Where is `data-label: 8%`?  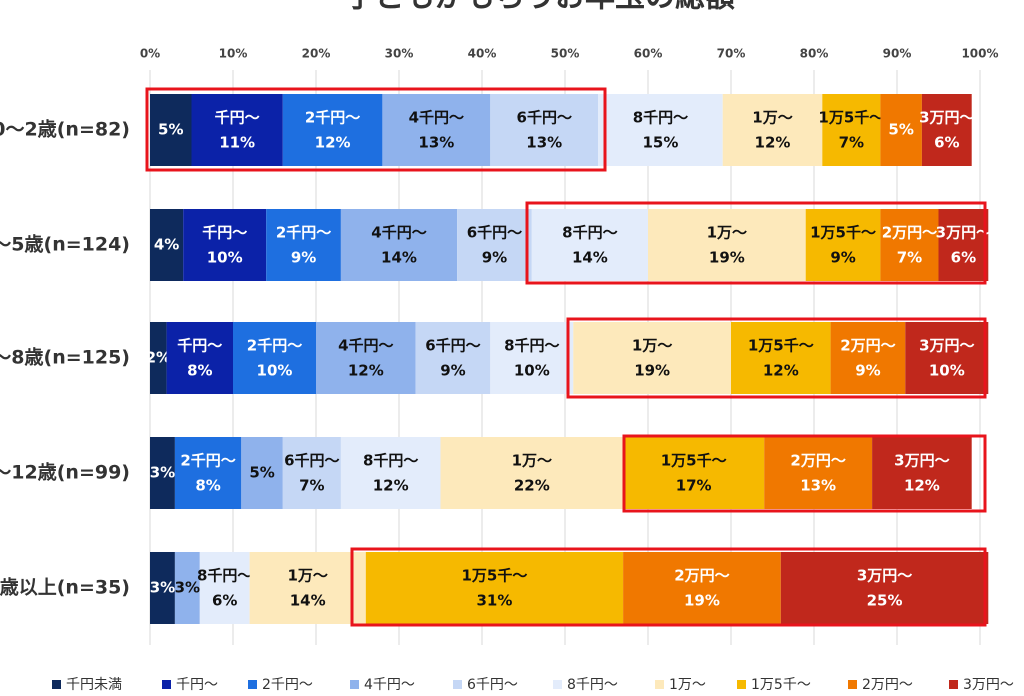 data-label: 8% is located at coordinates (207, 486).